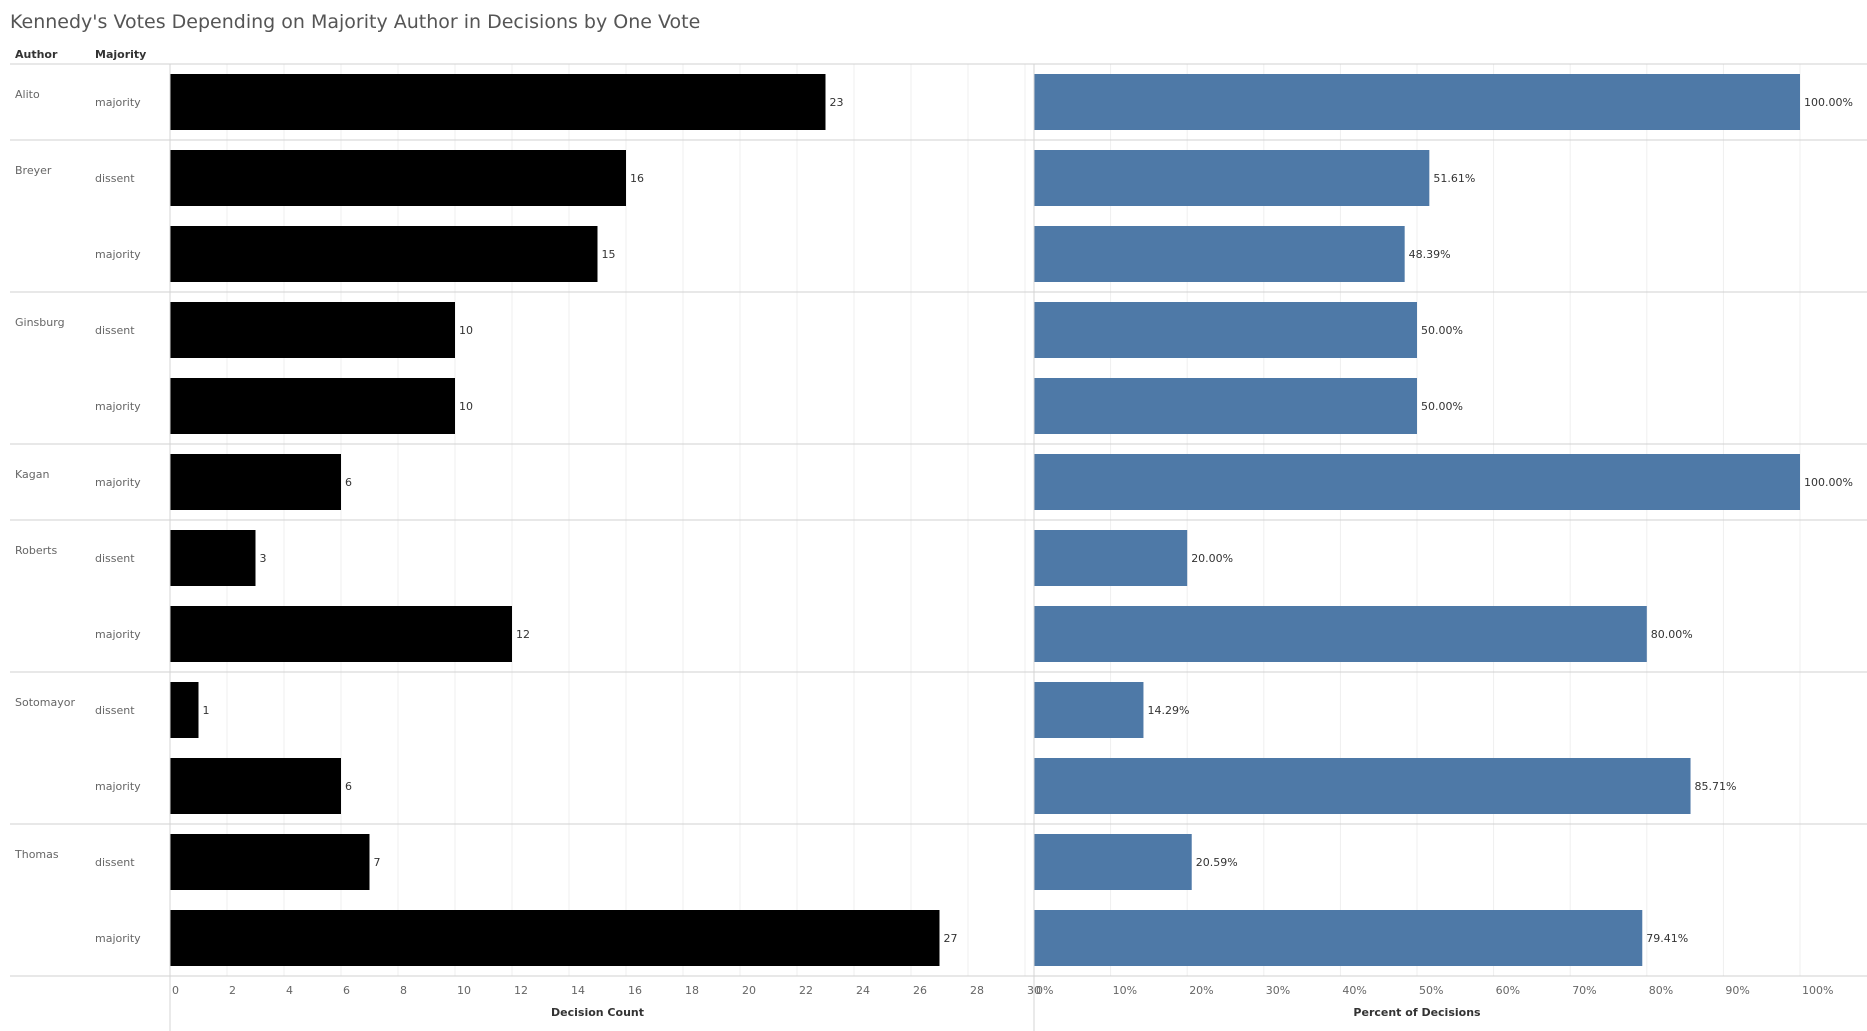 This screenshot has height=1031, width=1867. Describe the element at coordinates (232, 990) in the screenshot. I see `tick-label-0-1: 2` at that location.